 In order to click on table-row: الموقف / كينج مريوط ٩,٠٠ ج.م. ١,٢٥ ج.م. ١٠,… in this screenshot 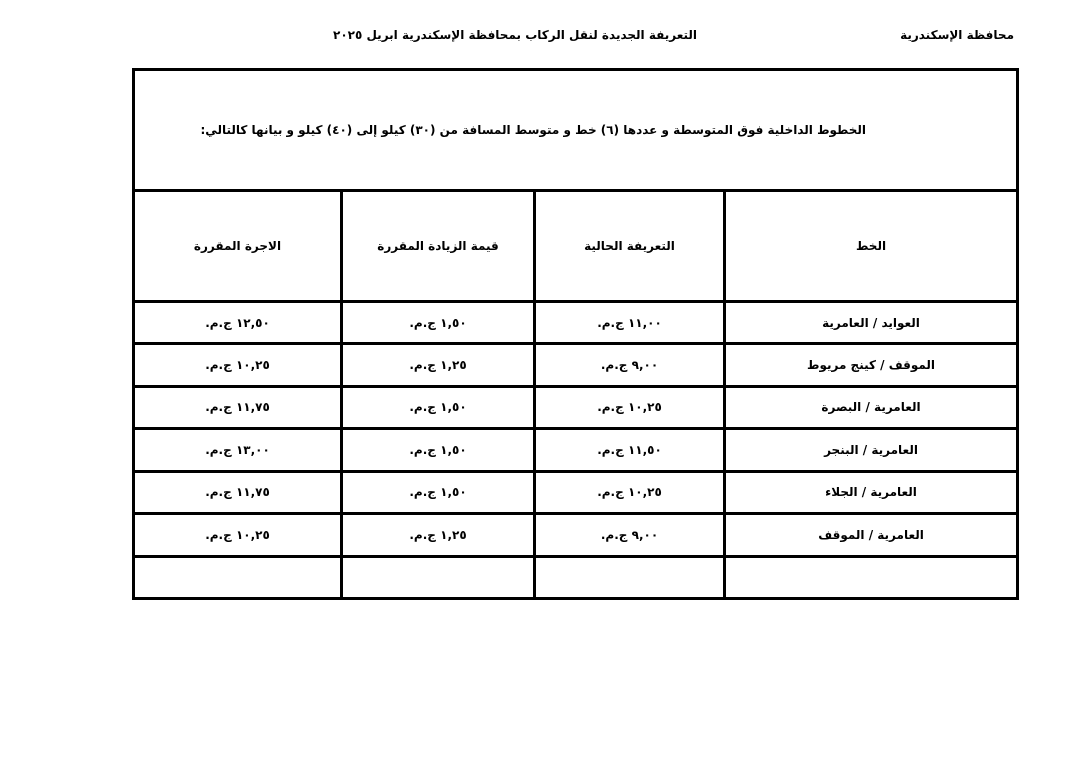, I will do `click(575, 365)`.